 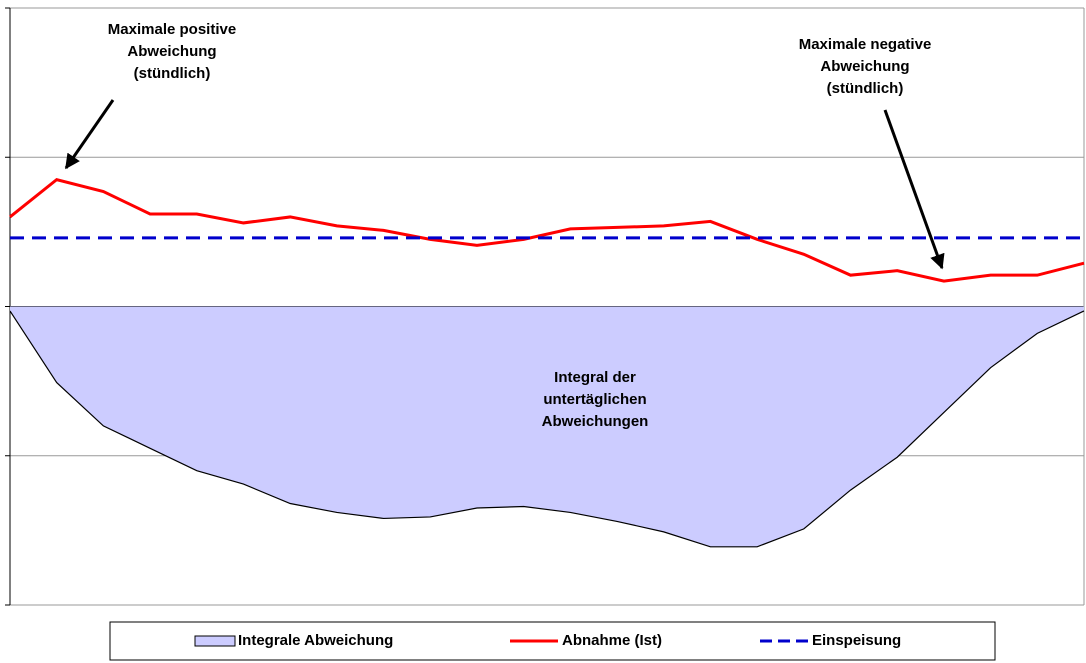 I want to click on legend-label: Abnahme (Ist), so click(x=612, y=640).